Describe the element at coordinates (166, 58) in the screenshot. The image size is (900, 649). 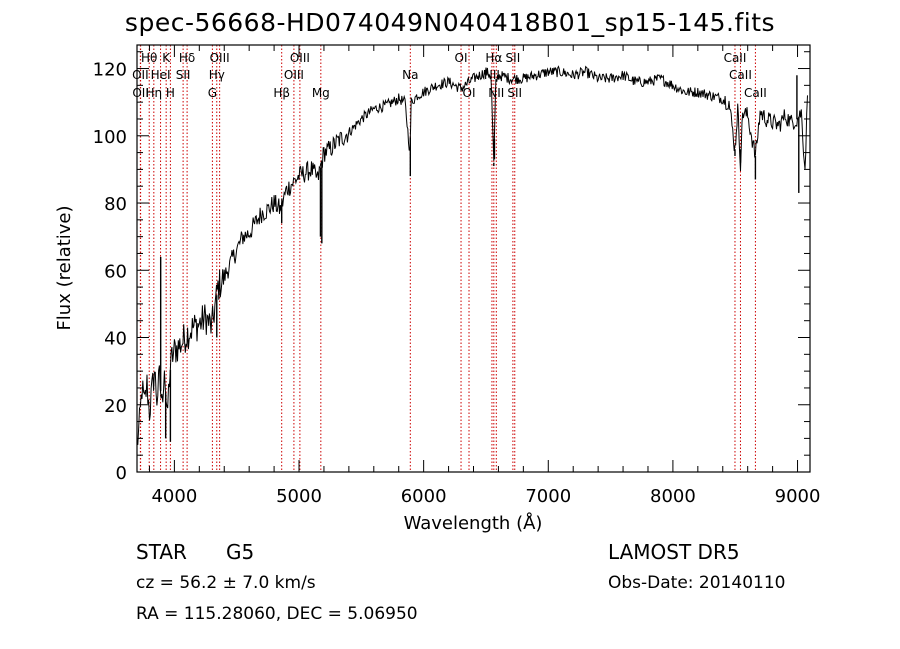
I see `line-marker-label: K` at that location.